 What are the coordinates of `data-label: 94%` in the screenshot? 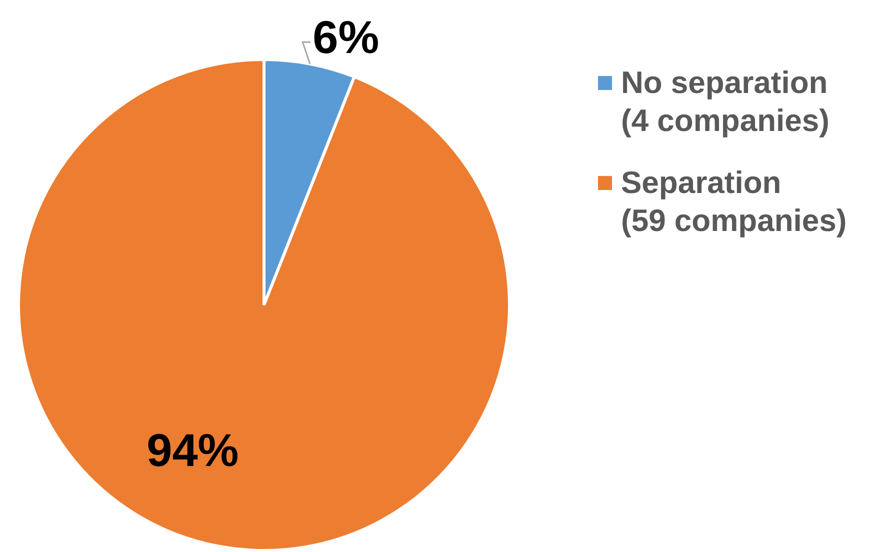 It's located at (192, 450).